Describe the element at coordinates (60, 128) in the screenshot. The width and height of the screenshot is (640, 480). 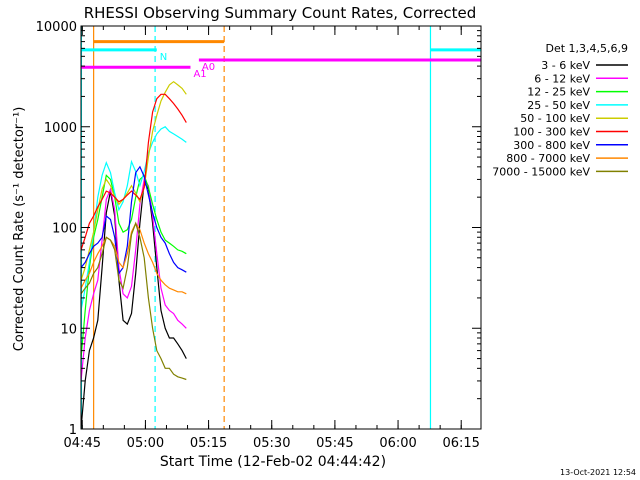
I see `y-tick-label-3: 1000` at that location.